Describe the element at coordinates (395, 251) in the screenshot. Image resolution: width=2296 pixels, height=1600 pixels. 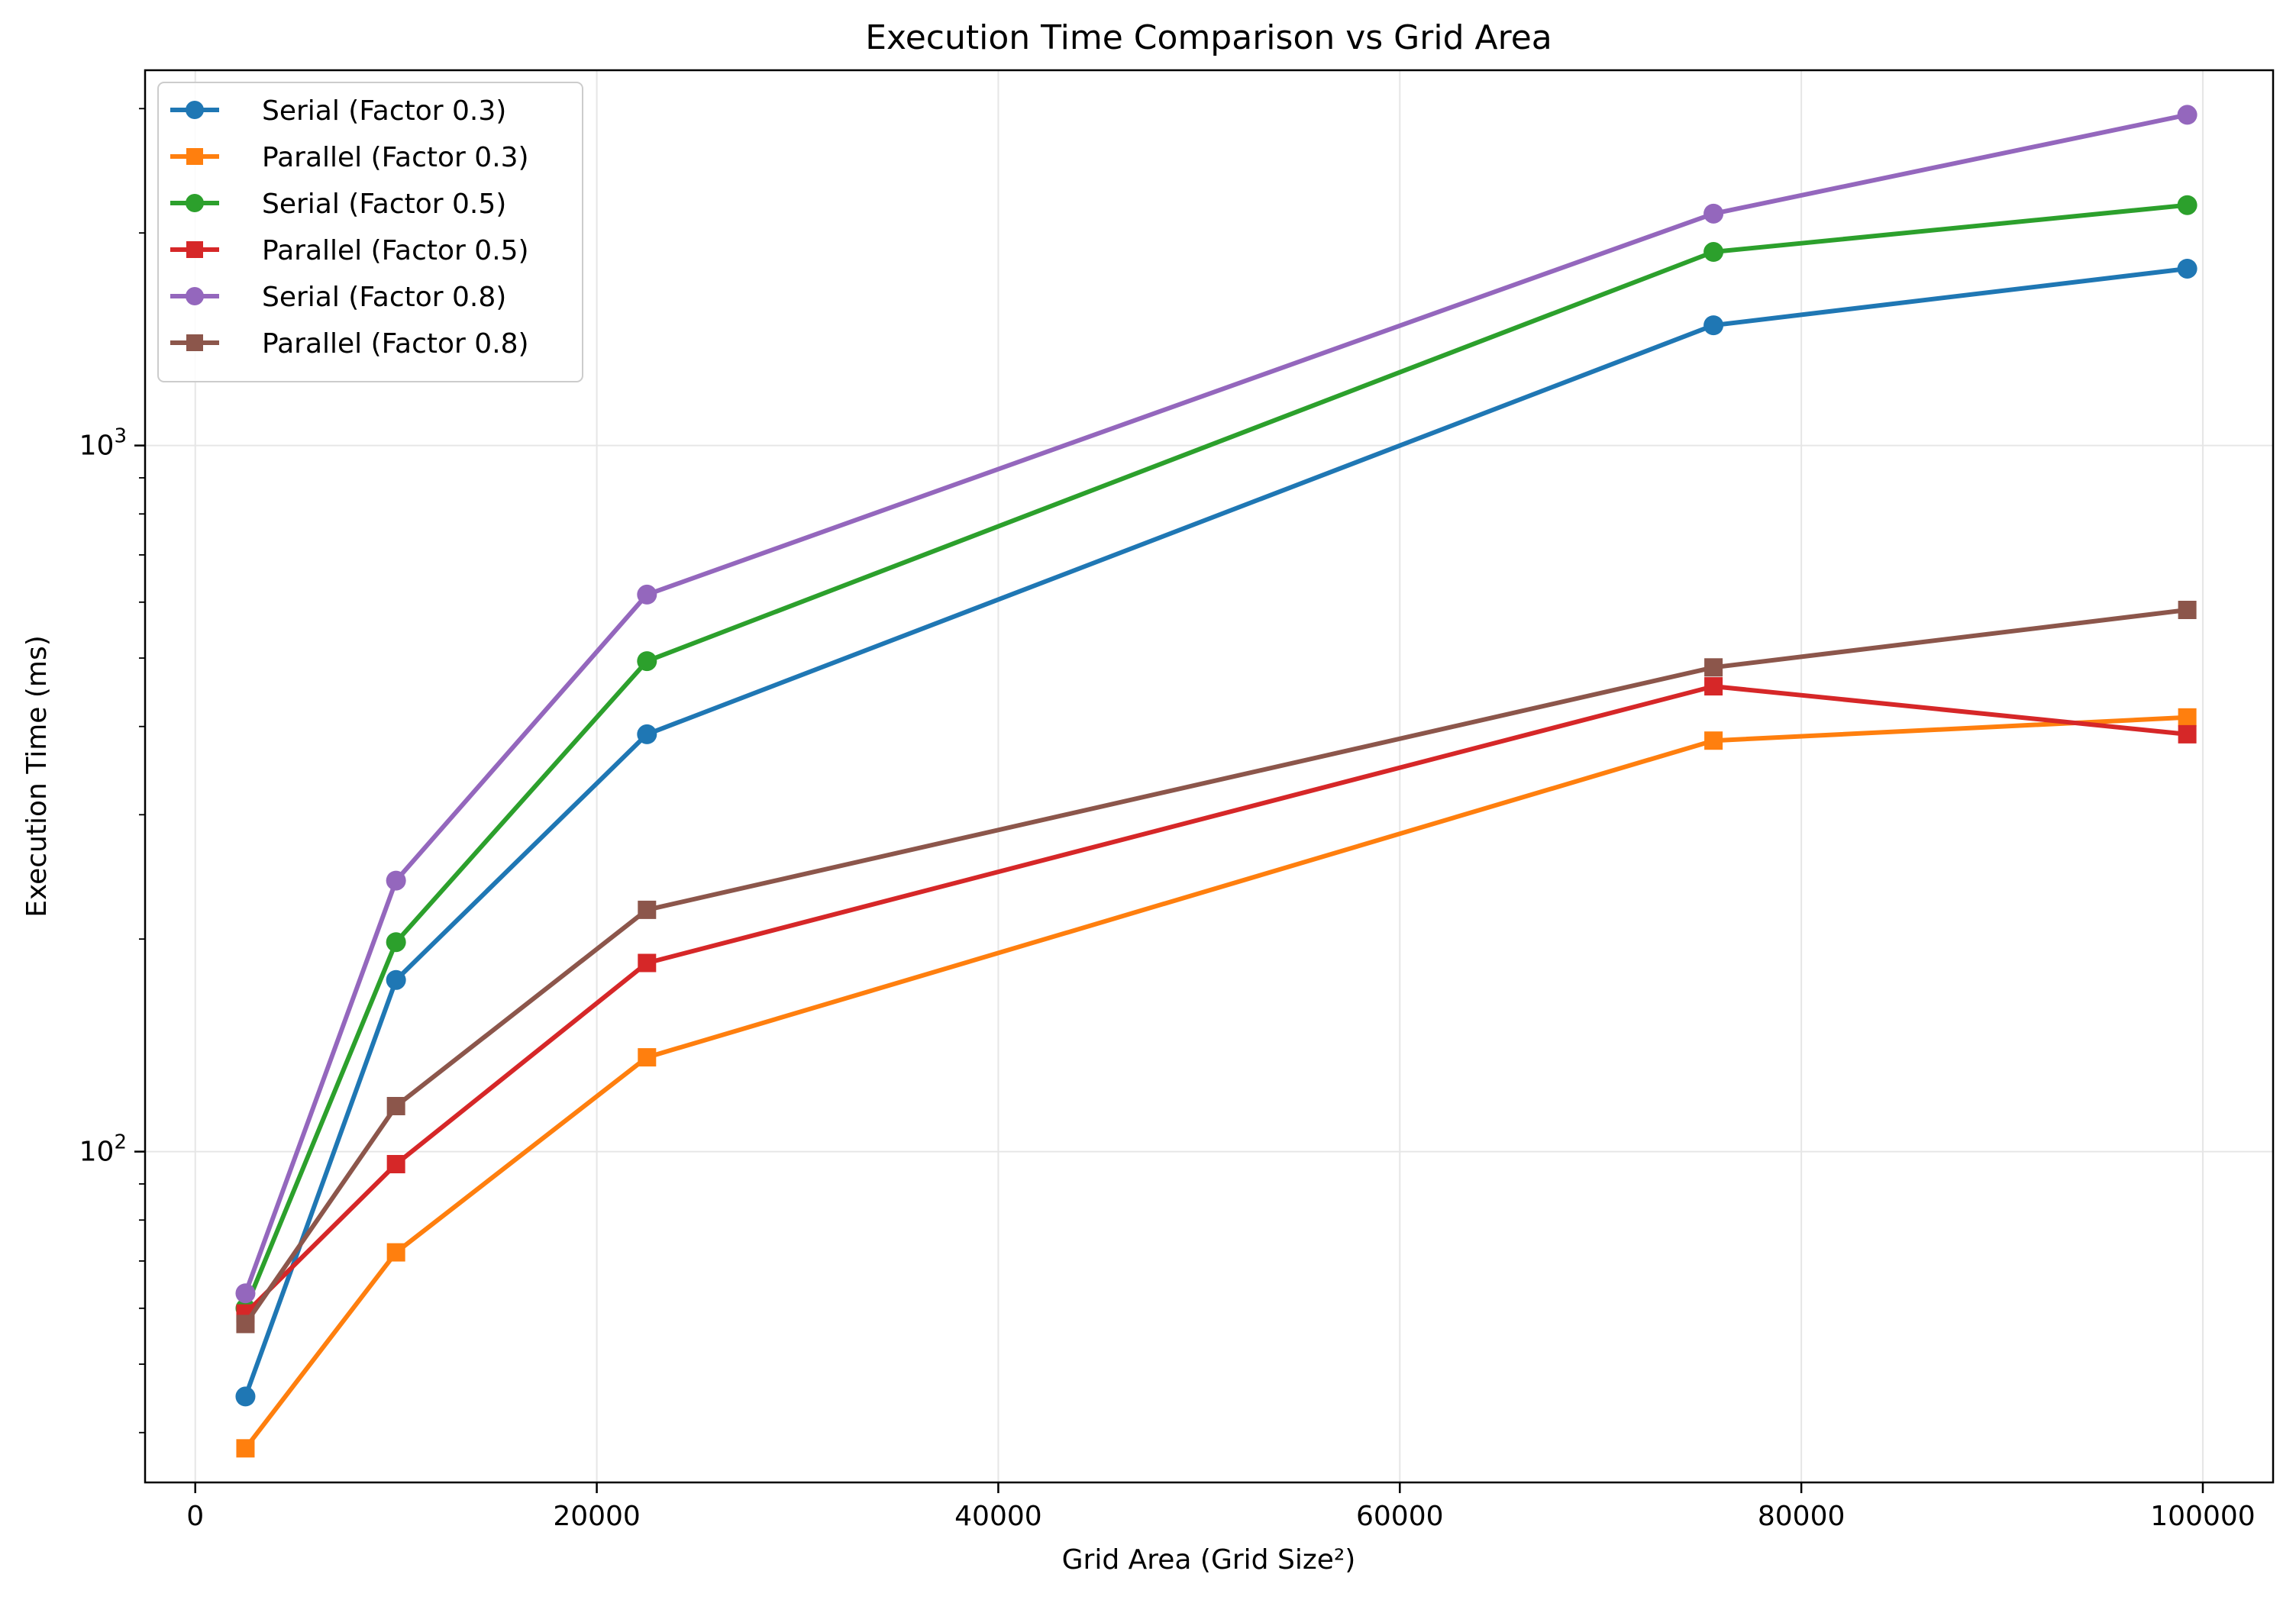
I see `legend-label: Parallel (Factor 0.5)` at that location.